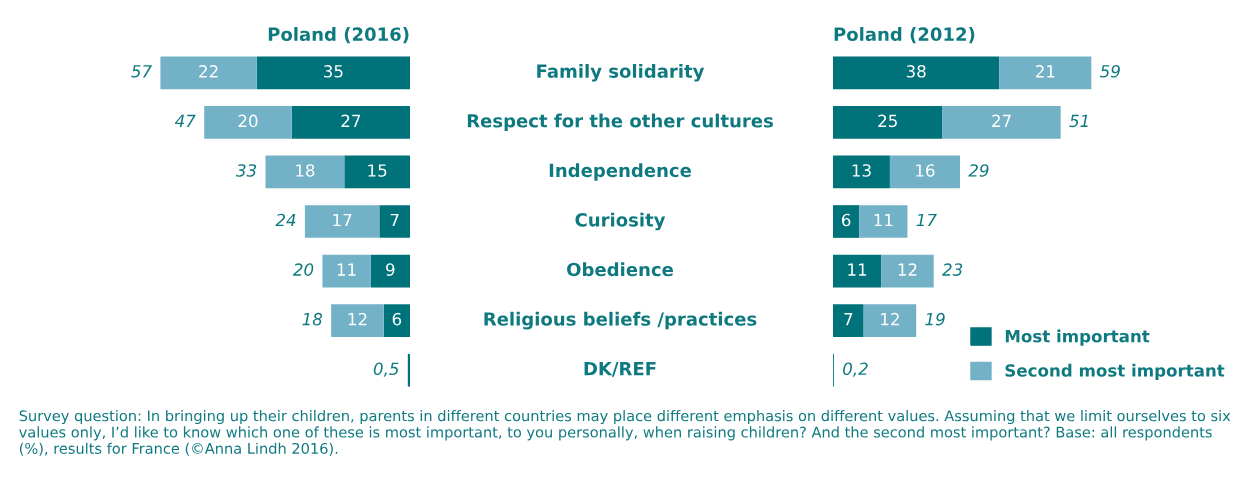  What do you see at coordinates (855, 369) in the screenshot?
I see `total-label: 0,2` at bounding box center [855, 369].